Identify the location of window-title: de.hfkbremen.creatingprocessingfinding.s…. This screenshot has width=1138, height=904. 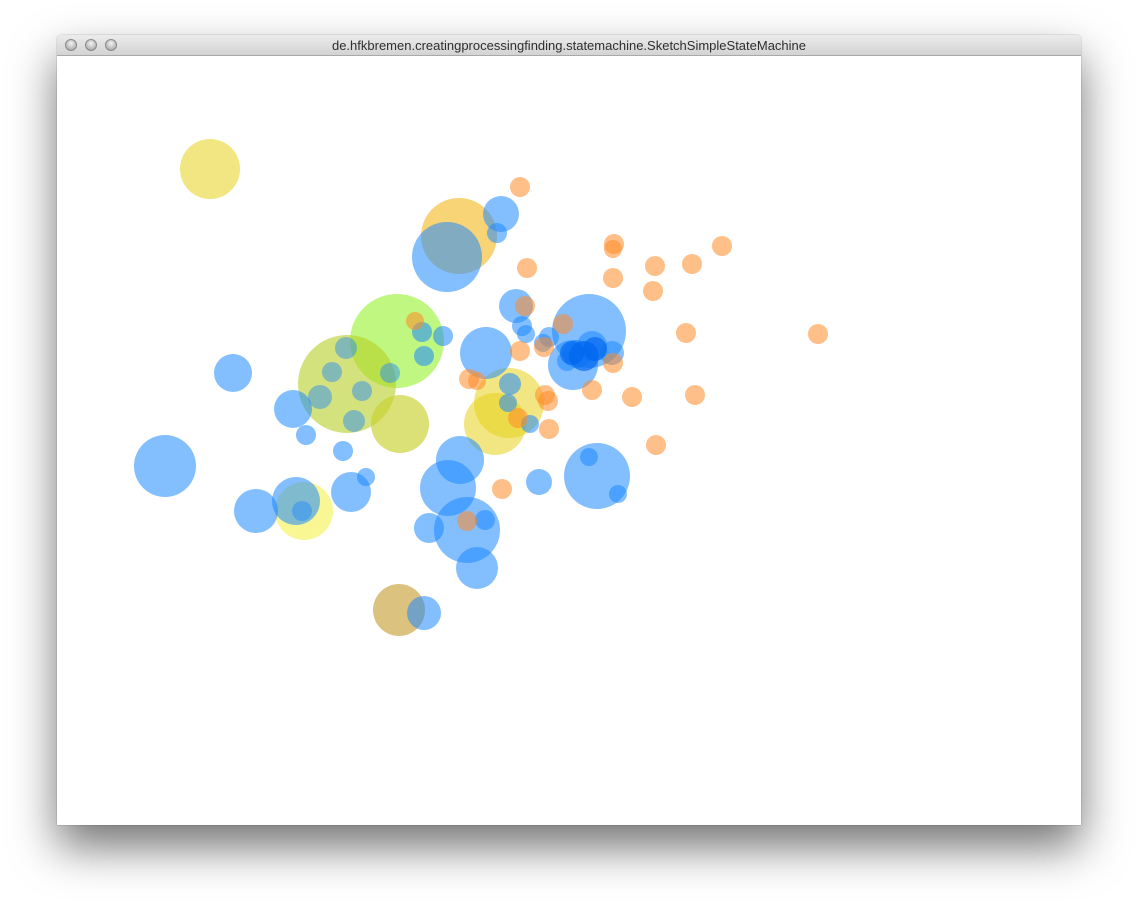
(569, 45).